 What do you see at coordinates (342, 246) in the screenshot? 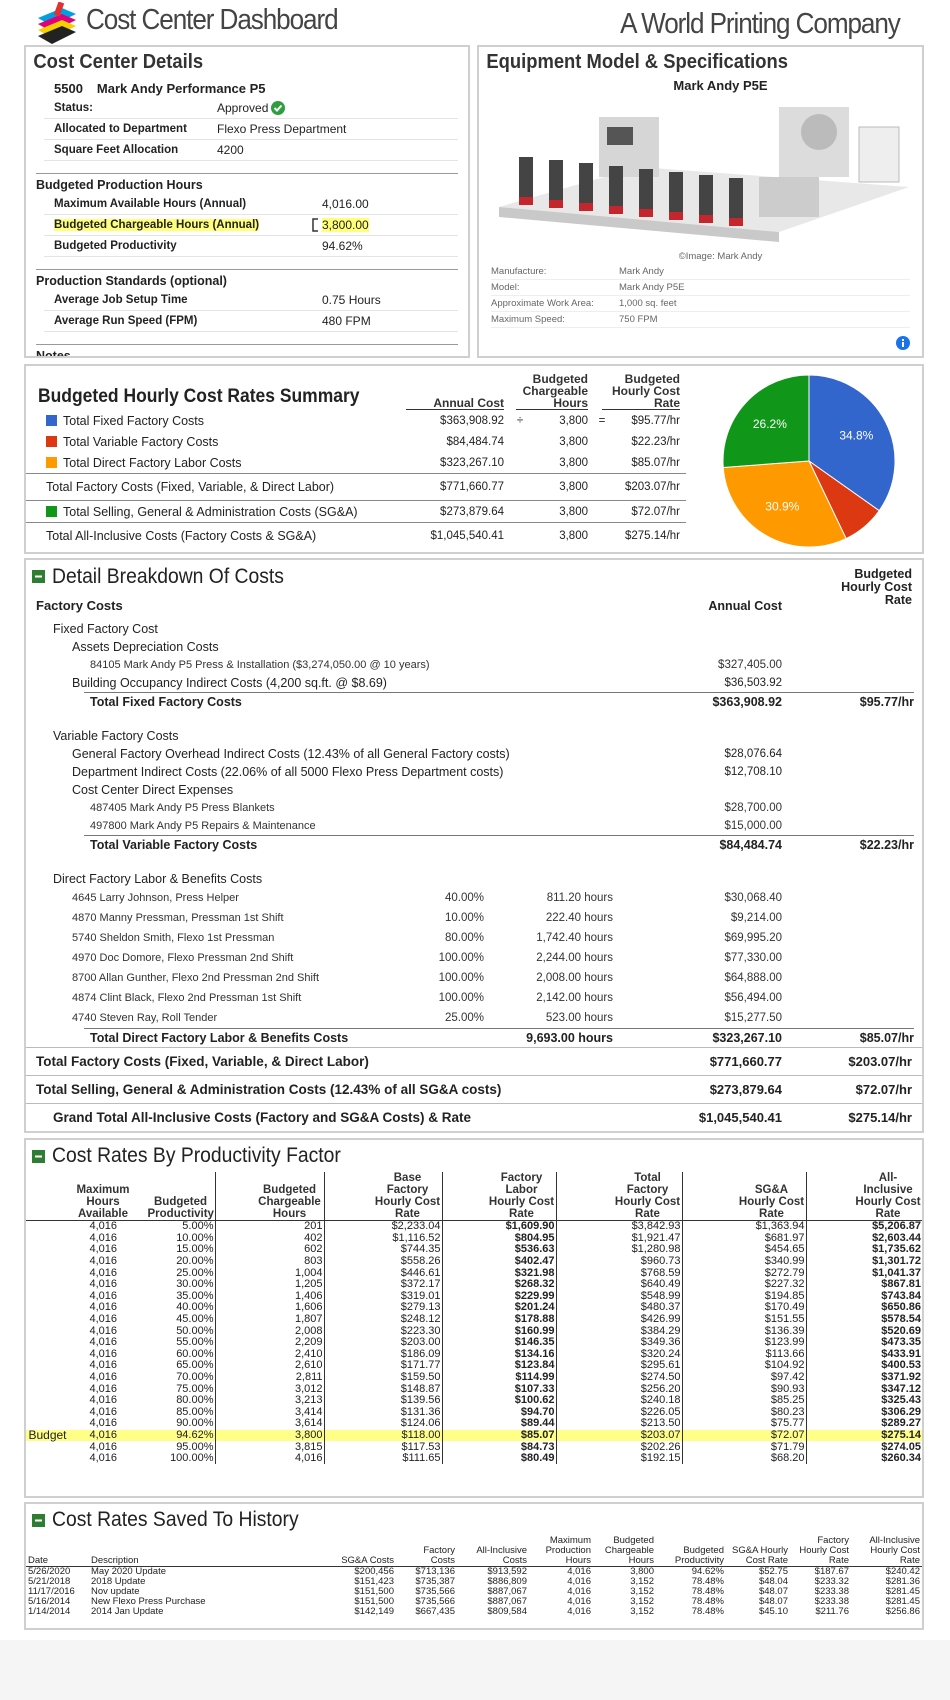
I see `value-text: 94.62%` at bounding box center [342, 246].